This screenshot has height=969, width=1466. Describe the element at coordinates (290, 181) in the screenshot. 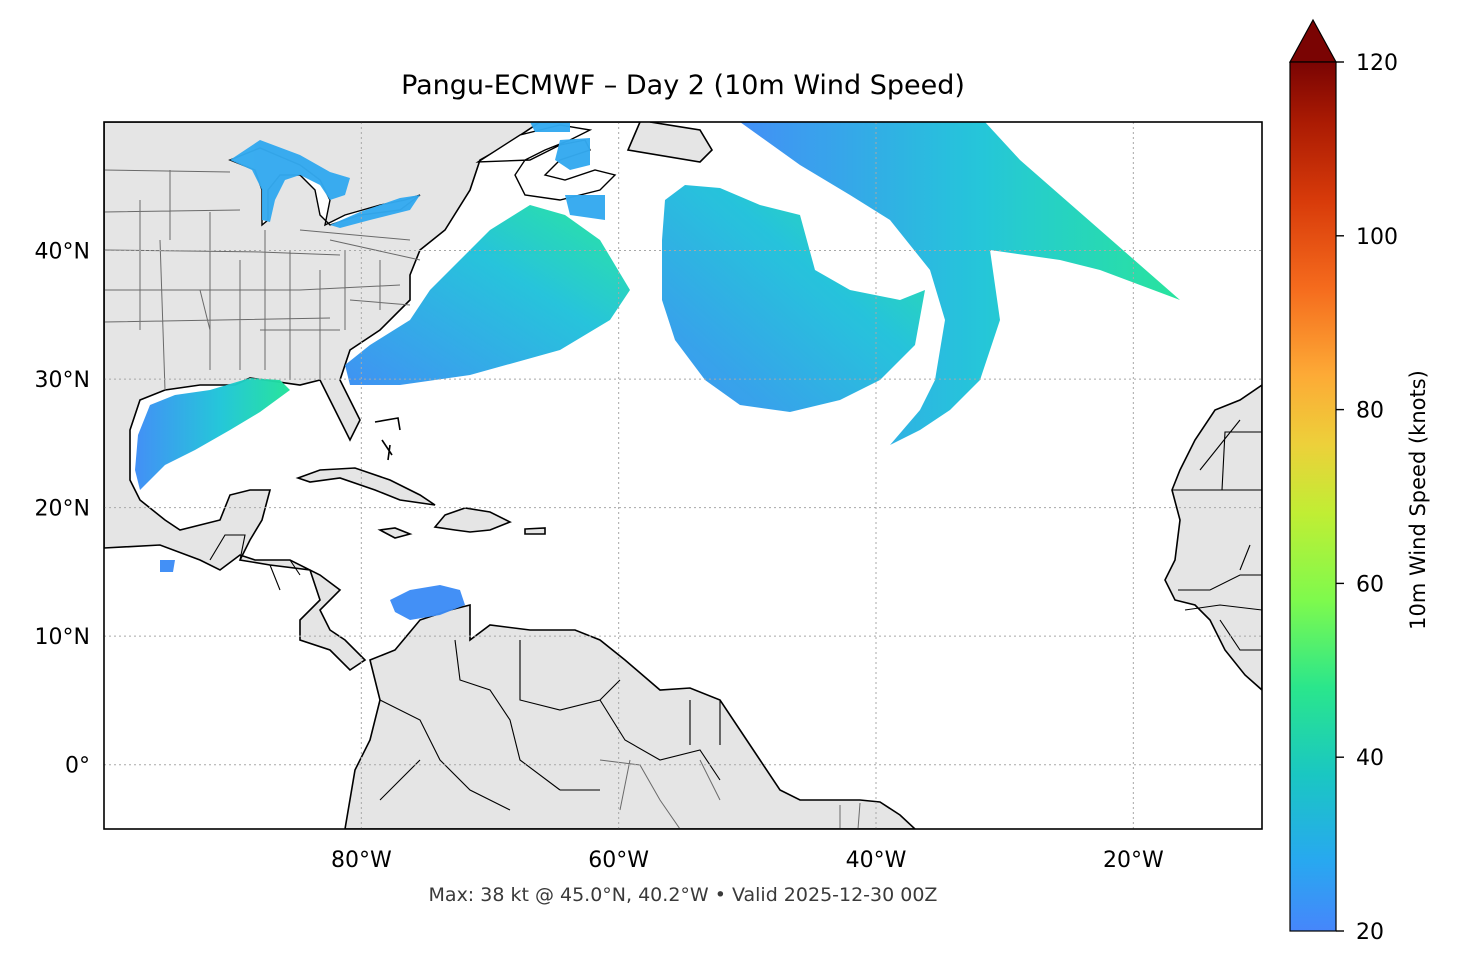

I see `wind-area-great-lakes` at that location.